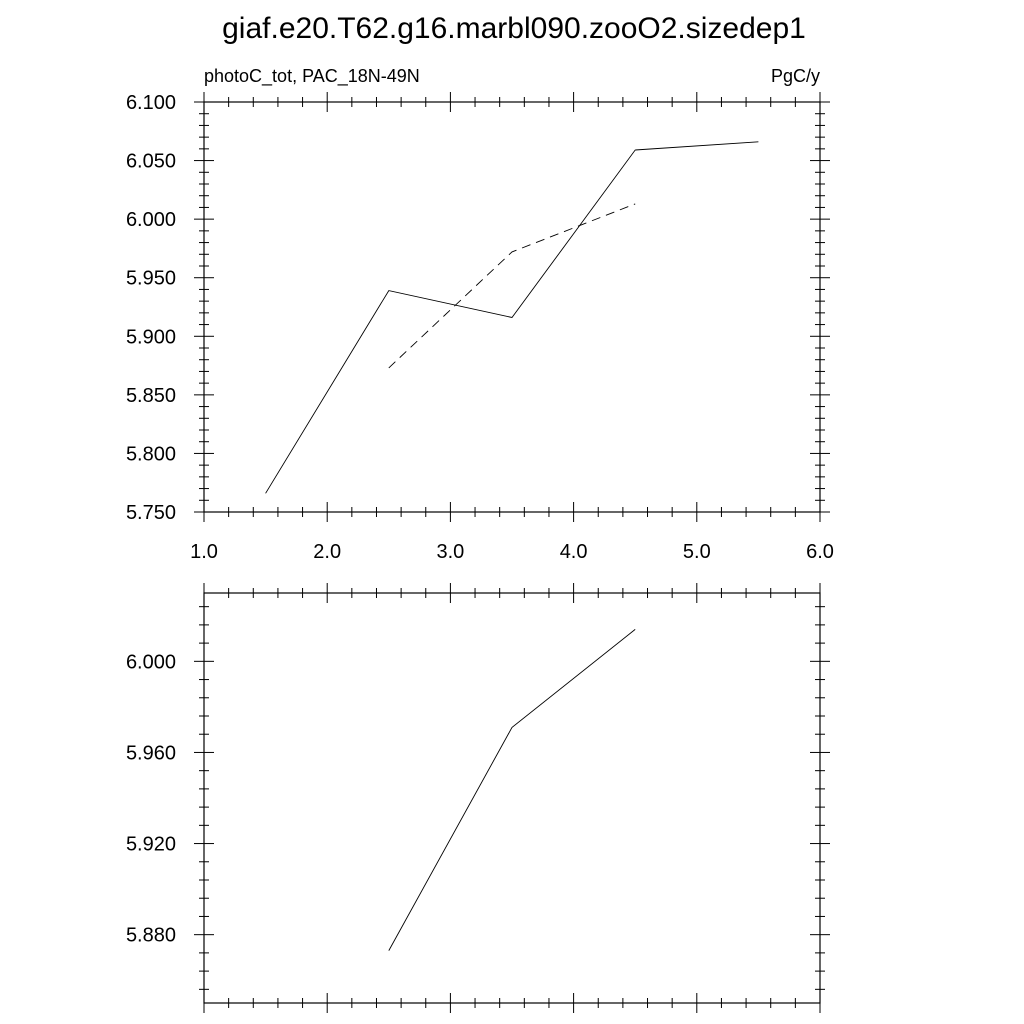 The width and height of the screenshot is (1024, 1024). I want to click on x-tick-label: 3.0, so click(450, 552).